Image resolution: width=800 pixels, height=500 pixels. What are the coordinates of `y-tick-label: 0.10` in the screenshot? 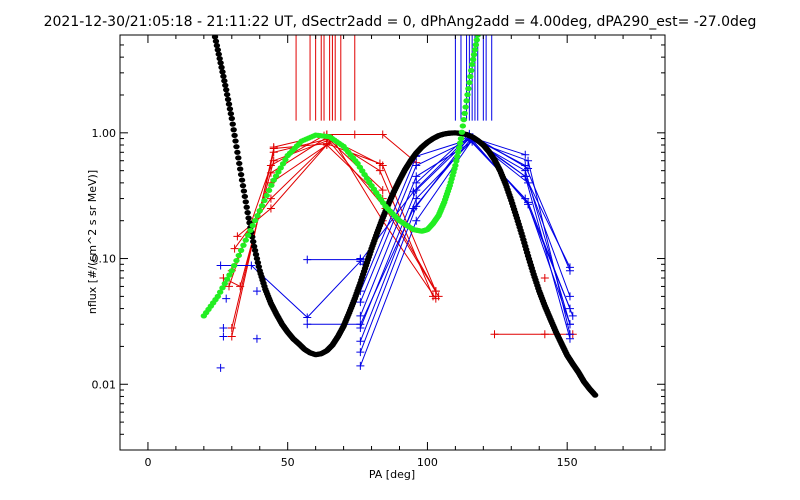 It's located at (104, 259).